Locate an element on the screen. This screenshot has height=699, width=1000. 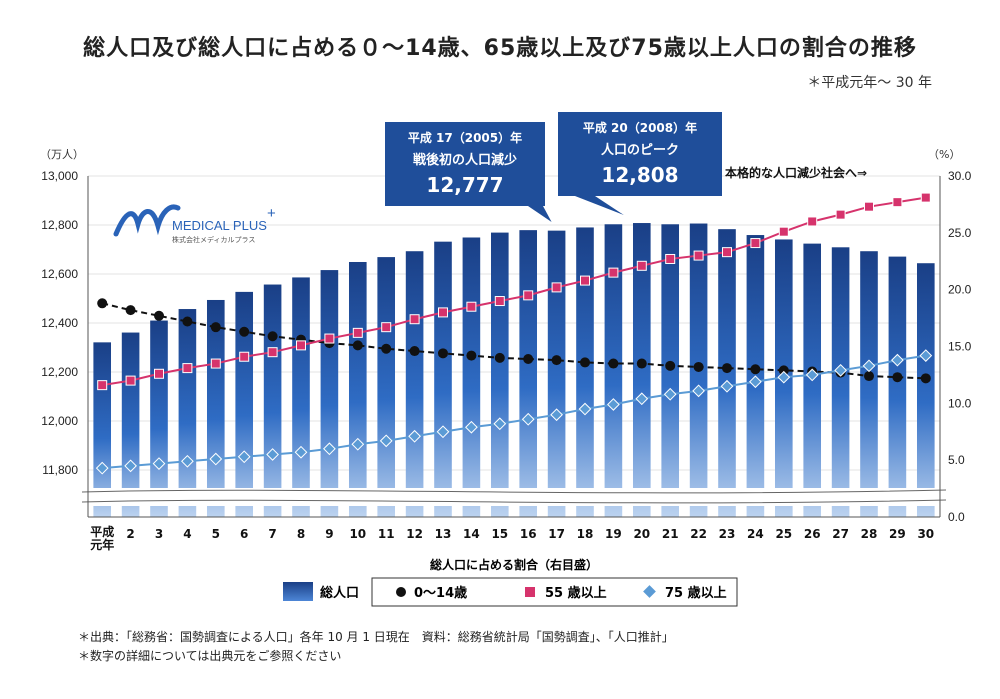
x-tick-label: 3 is located at coordinates (159, 534).